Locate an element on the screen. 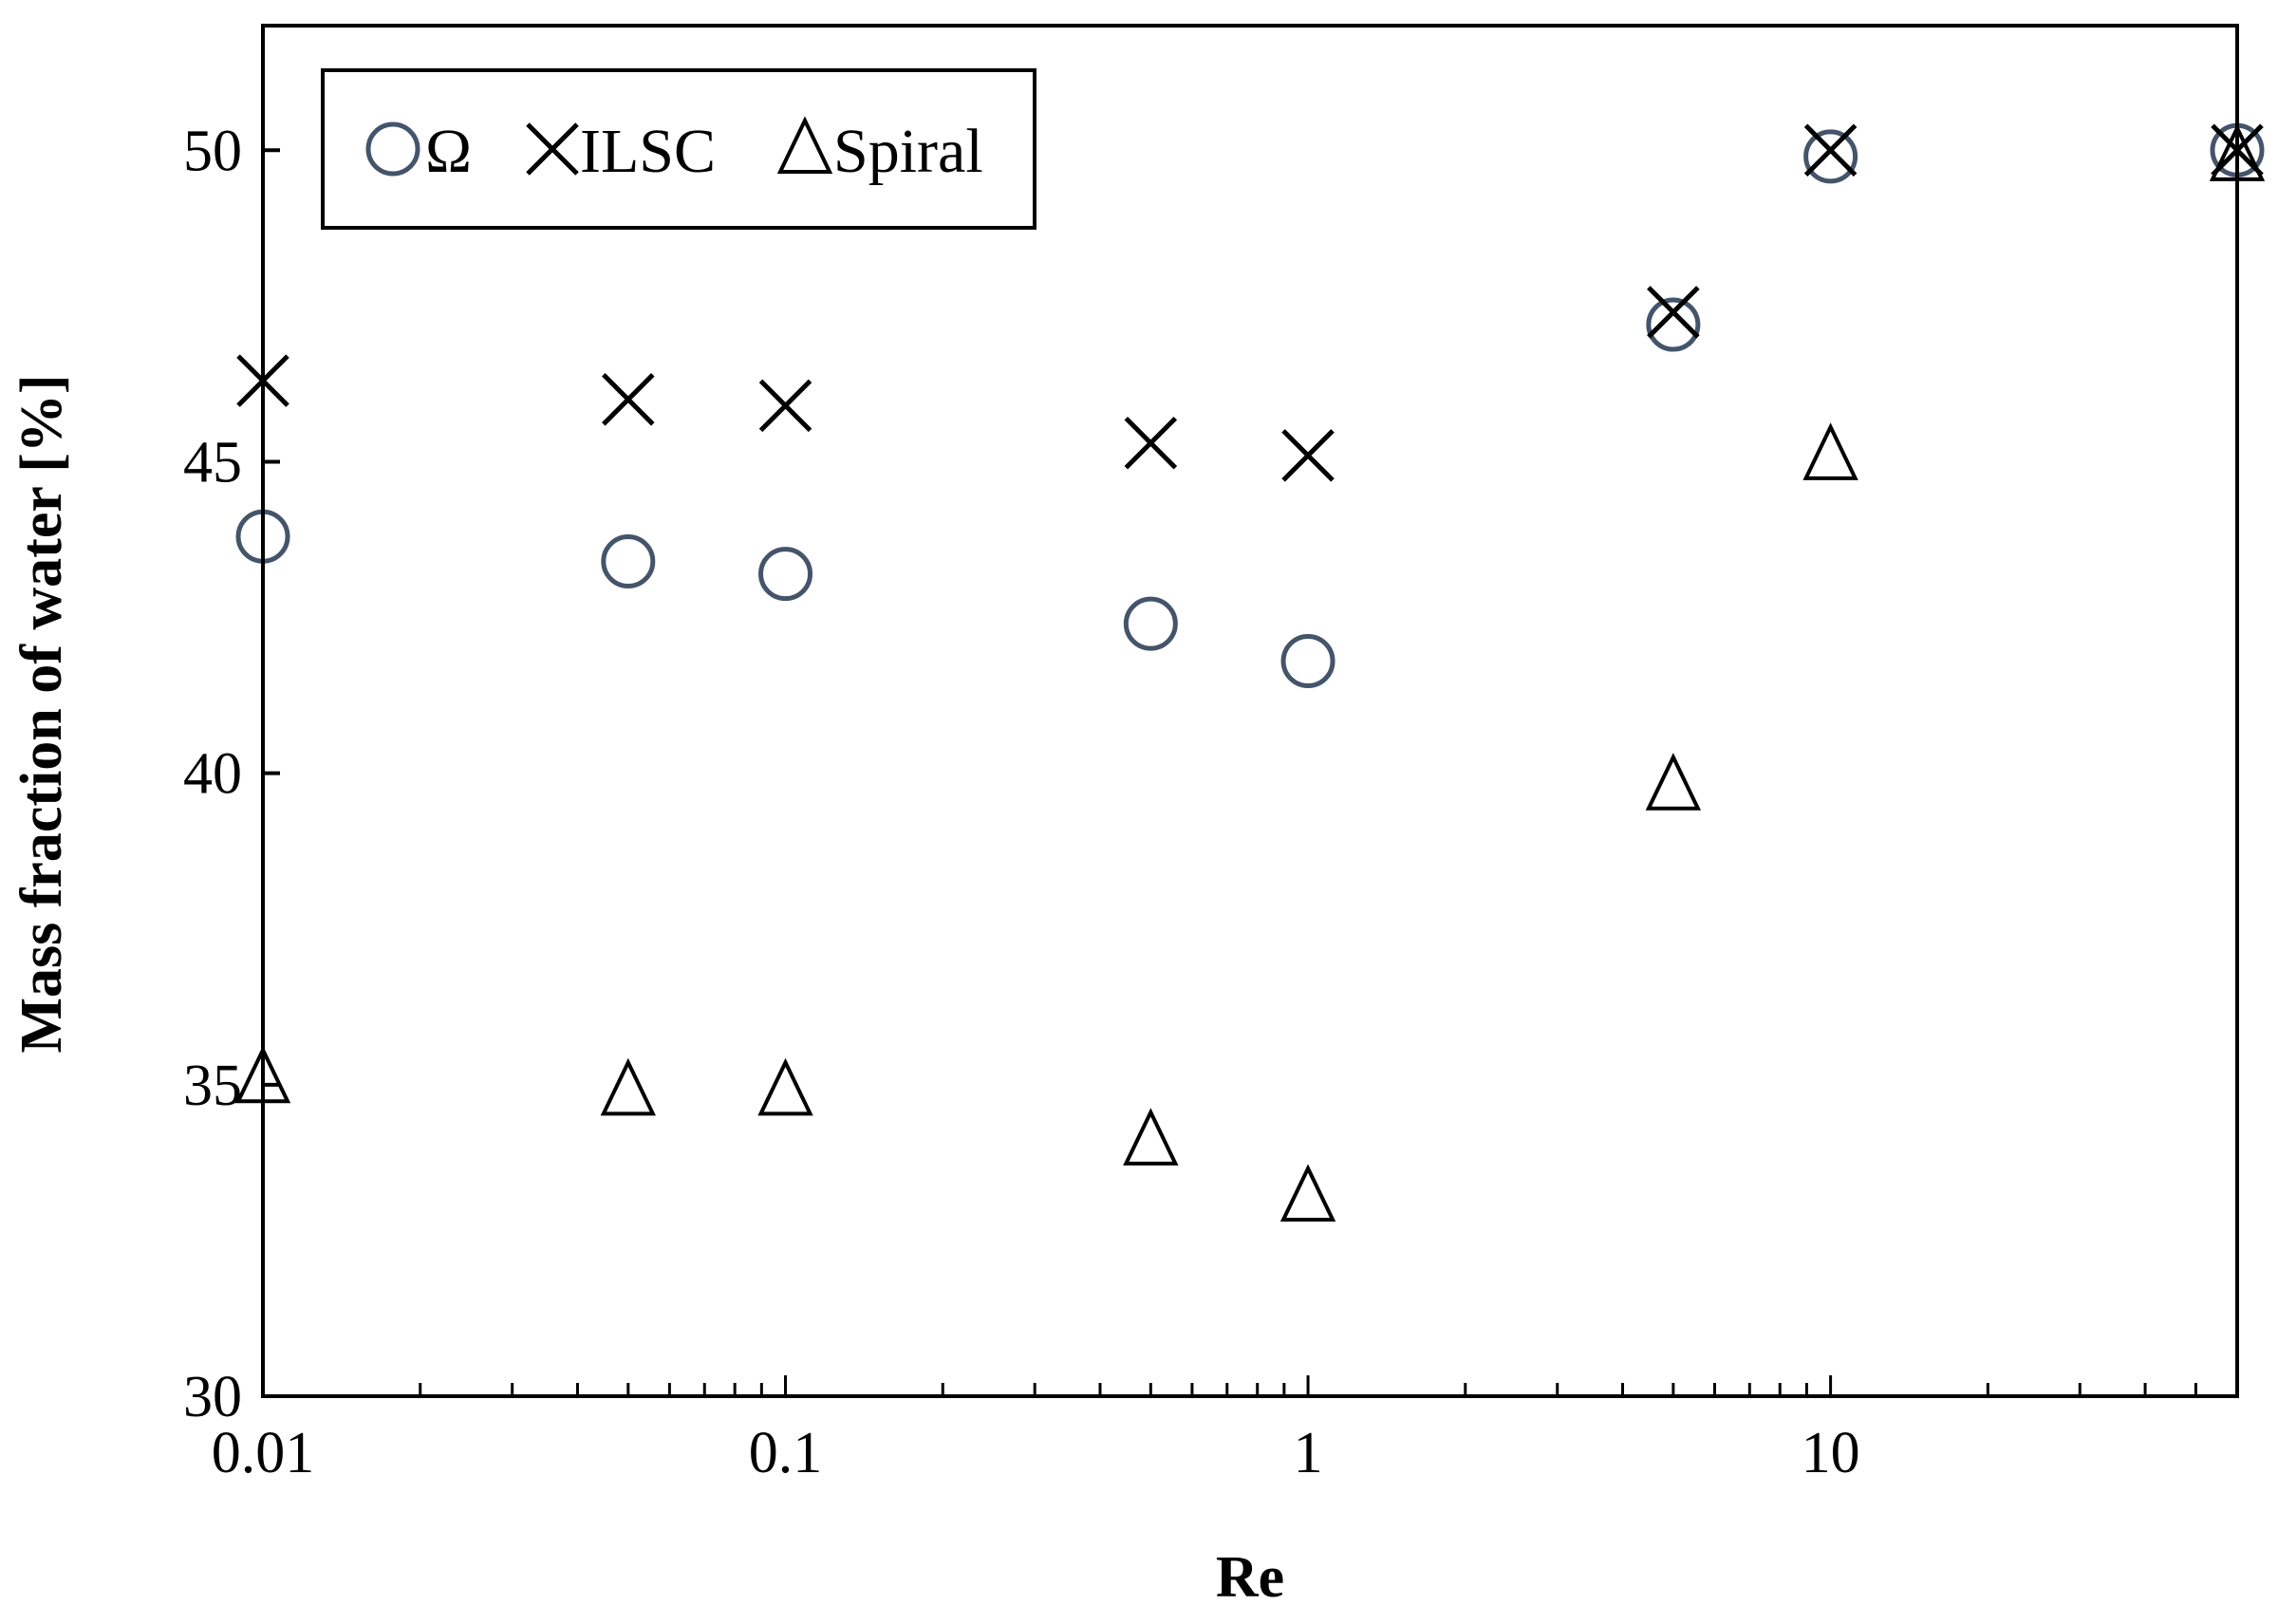  x-axis-title: Re is located at coordinates (1250, 1578).